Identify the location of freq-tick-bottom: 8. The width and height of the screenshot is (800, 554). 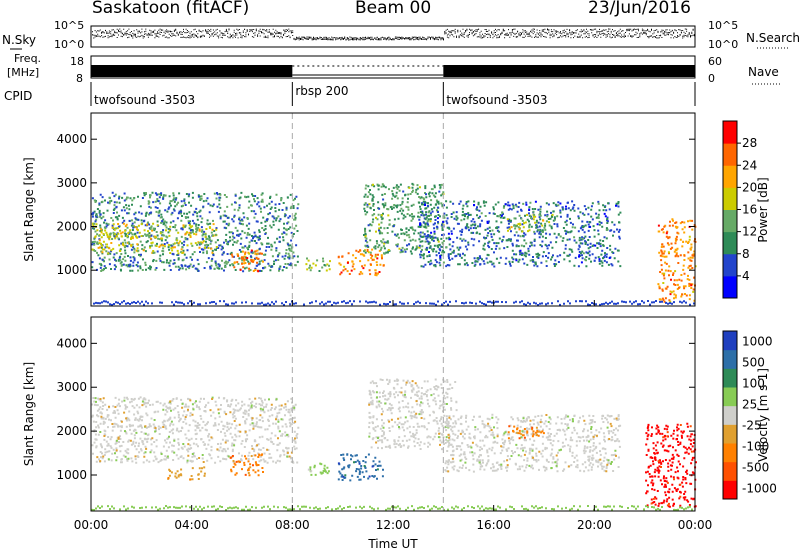
(79, 78).